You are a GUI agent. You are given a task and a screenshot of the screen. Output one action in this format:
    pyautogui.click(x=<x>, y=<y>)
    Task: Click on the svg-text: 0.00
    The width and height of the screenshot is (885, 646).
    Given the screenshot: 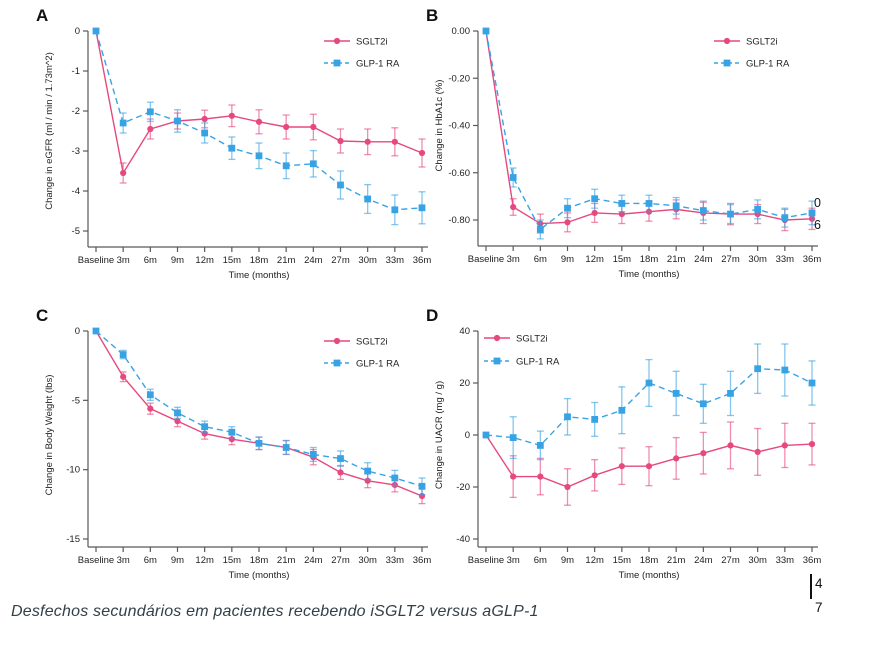 What is the action you would take?
    pyautogui.click(x=461, y=31)
    